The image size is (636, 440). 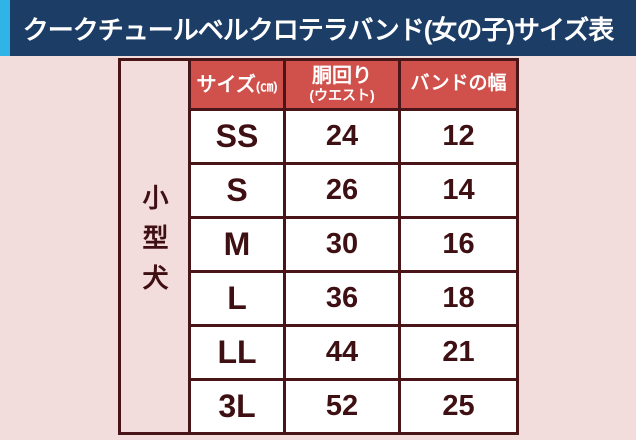 I want to click on header-size: サイズ(㎝), so click(x=237, y=84).